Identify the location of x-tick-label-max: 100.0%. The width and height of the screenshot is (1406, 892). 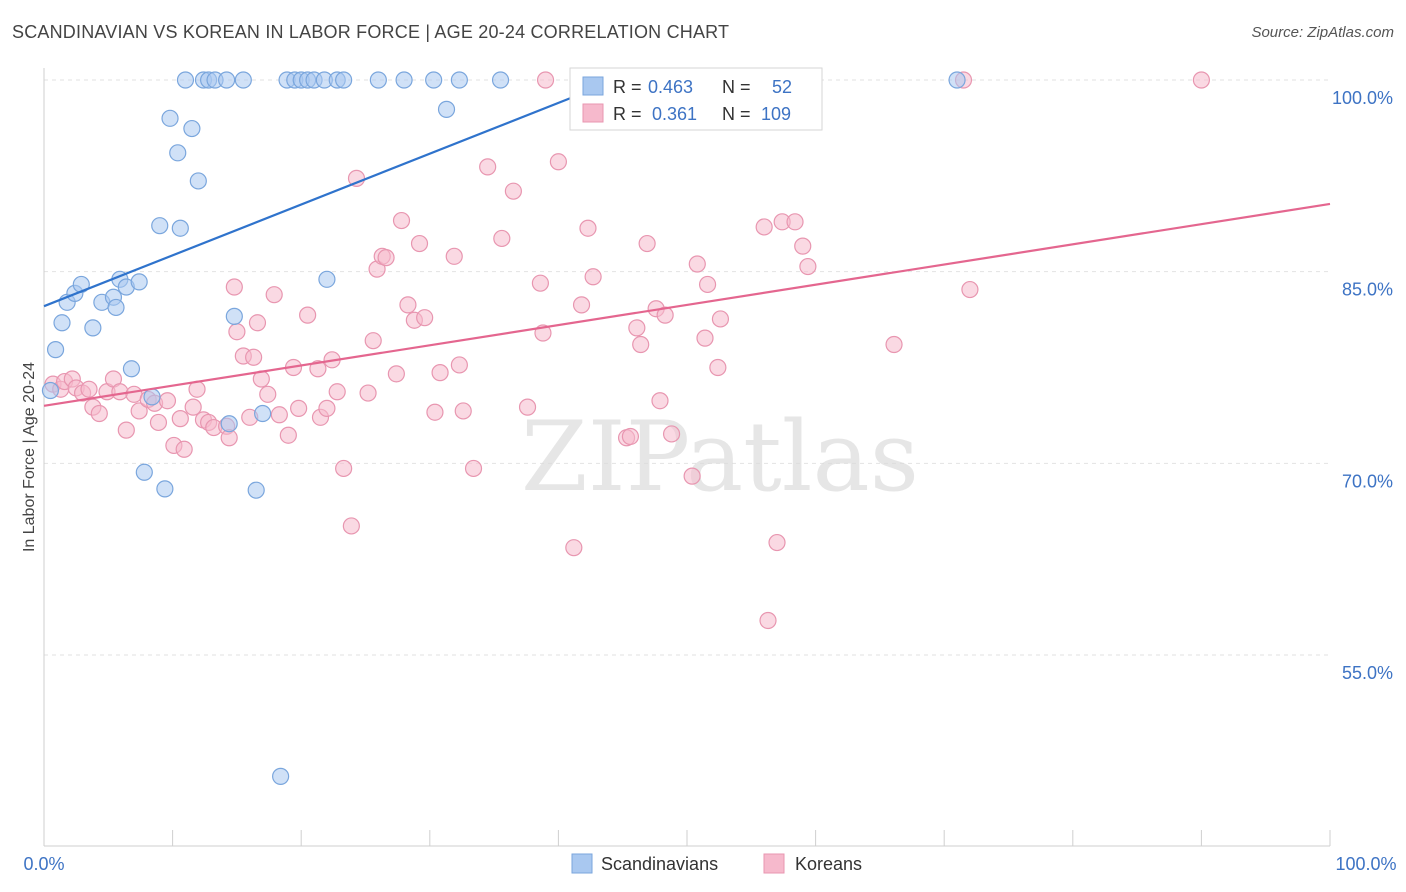
(1365, 864).